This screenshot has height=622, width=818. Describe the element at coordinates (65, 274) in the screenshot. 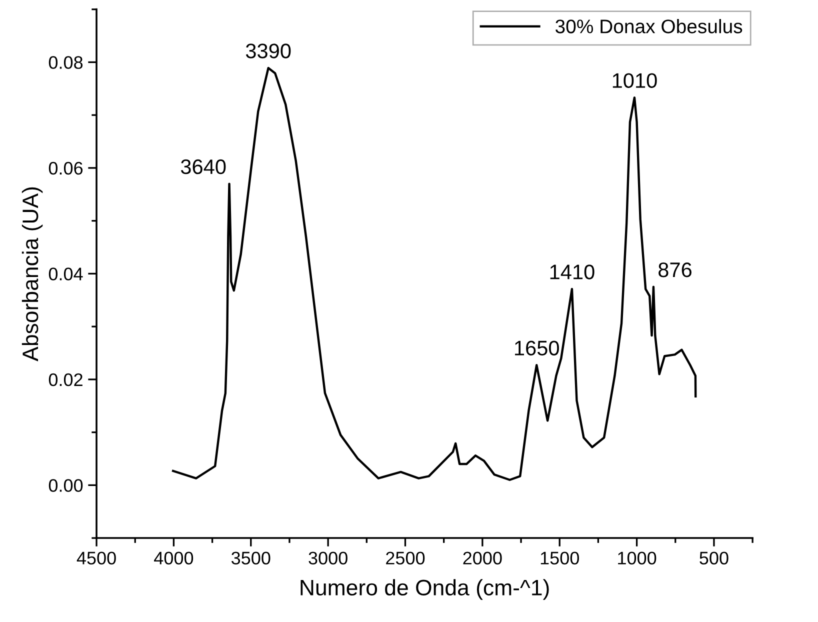

I see `y-tick-label: 0.04` at that location.